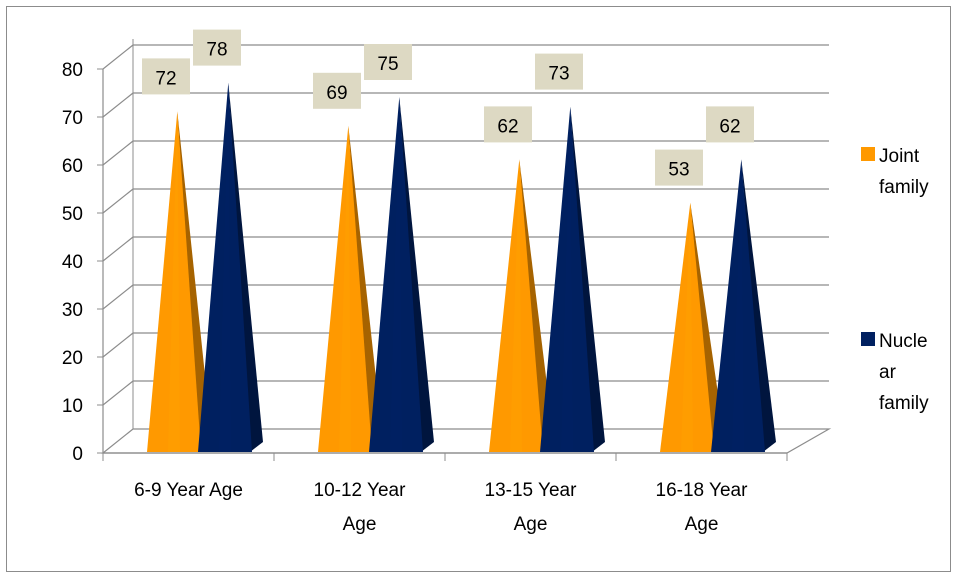  I want to click on x-tick-label: 13-15 Year, so click(531, 490).